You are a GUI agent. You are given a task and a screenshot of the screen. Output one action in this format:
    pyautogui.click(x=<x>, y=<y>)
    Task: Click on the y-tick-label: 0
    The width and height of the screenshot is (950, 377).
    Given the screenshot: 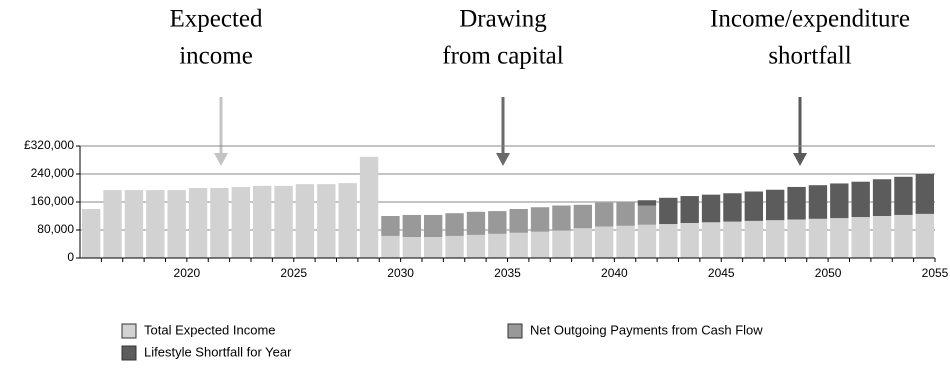 What is the action you would take?
    pyautogui.click(x=70, y=257)
    